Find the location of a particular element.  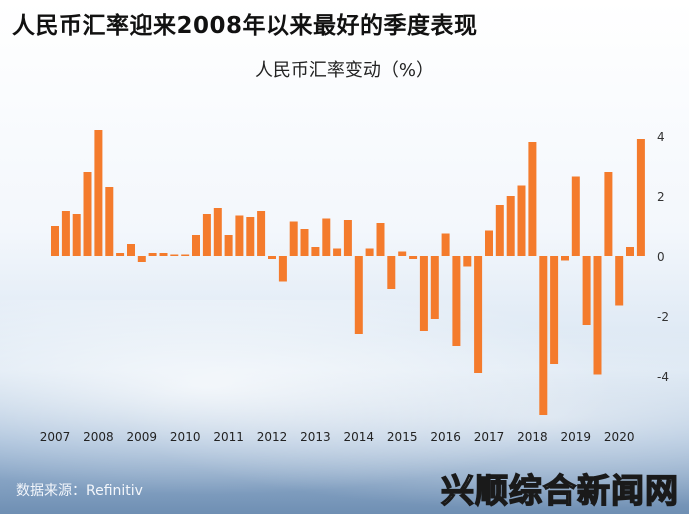

x-tick-label: 2012 is located at coordinates (272, 437).